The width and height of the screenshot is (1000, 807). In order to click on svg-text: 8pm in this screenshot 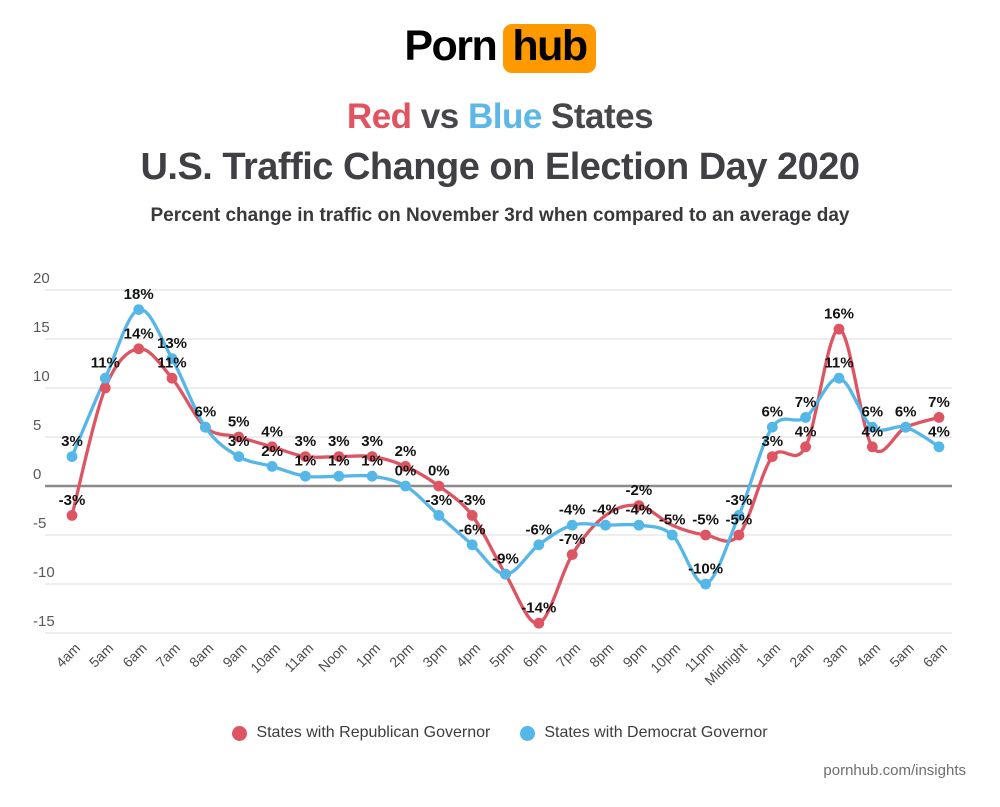, I will do `click(601, 655)`.